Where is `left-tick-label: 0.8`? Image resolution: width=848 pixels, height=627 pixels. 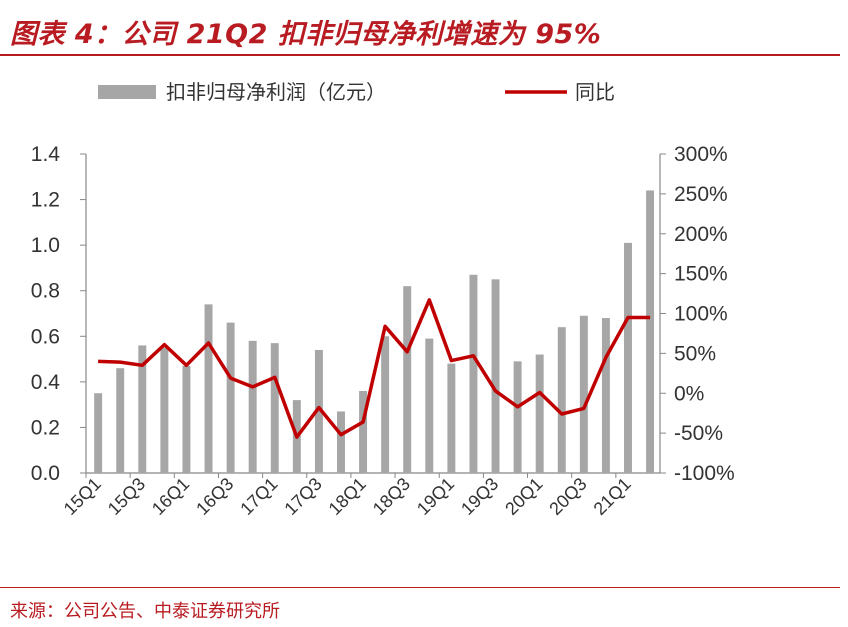 left-tick-label: 0.8 is located at coordinates (45, 291).